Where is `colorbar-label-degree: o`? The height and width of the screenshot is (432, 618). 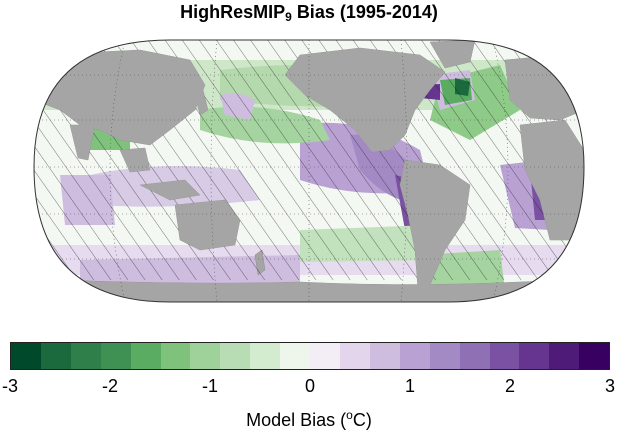 colorbar-label-degree: o is located at coordinates (349, 415).